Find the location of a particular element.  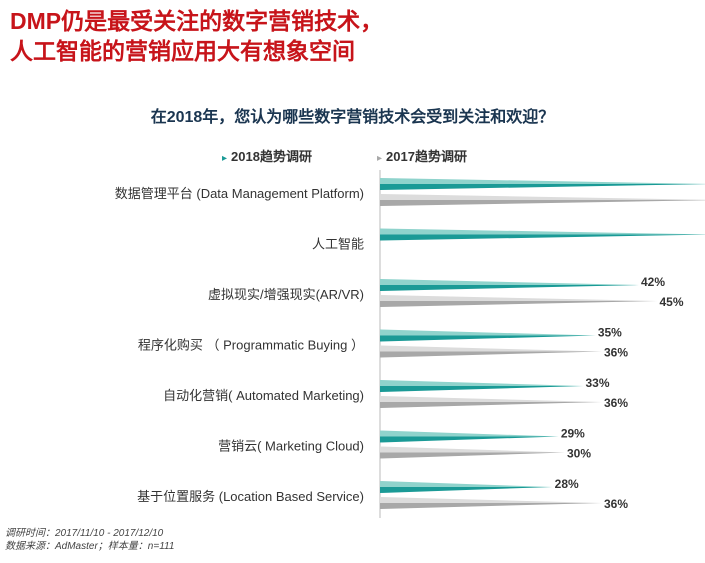

footnote-date: 调研时间：2017/11/10 - 2017/12/10 is located at coordinates (84, 533).